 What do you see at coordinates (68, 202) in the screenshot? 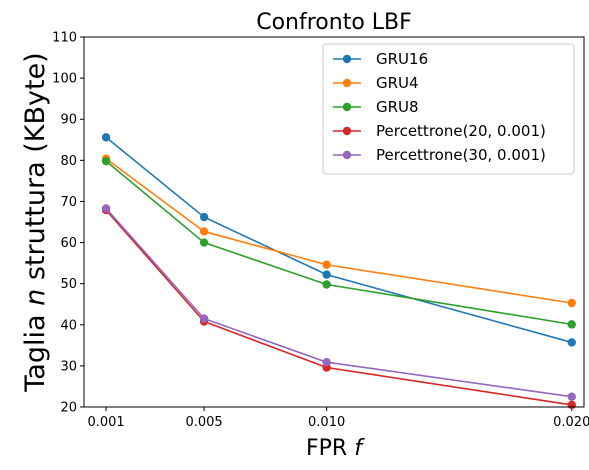
I see `y-tick-label: 70` at bounding box center [68, 202].